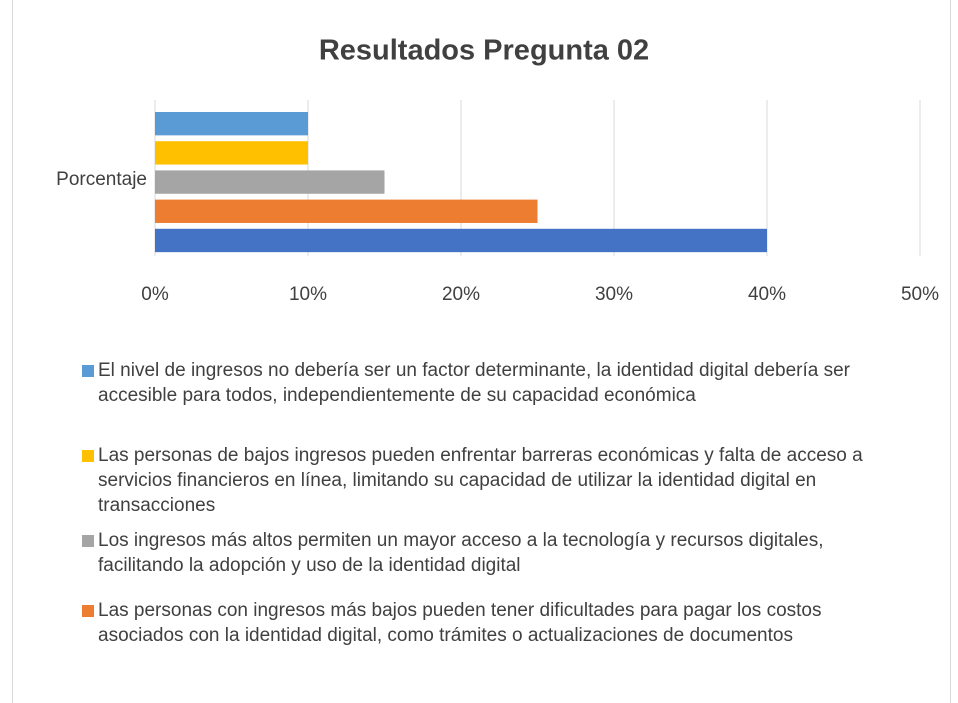  Describe the element at coordinates (155, 294) in the screenshot. I see `x-tick-label: 0%` at that location.